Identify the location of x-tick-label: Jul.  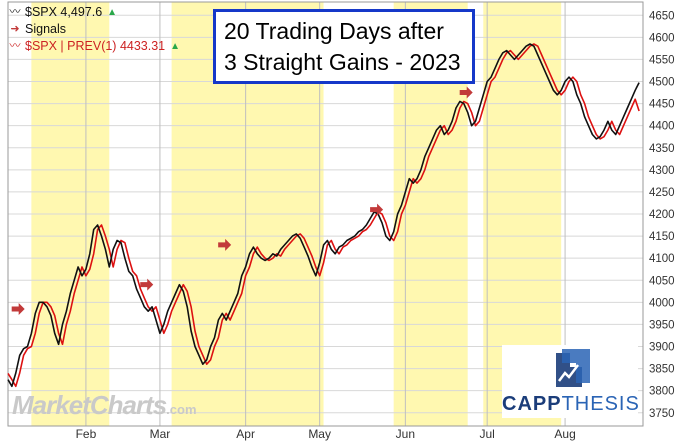
(486, 434).